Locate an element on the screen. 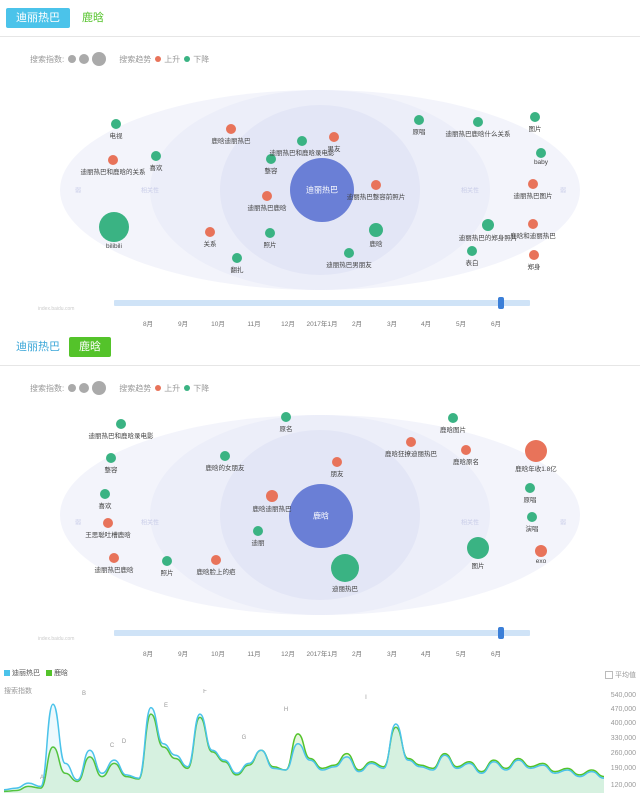  avg-checkbox: 平均值 is located at coordinates (620, 675).